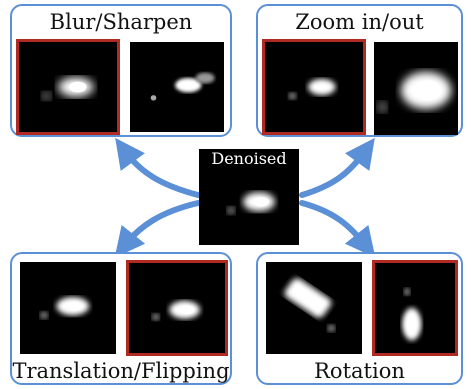  Describe the element at coordinates (359, 22) in the screenshot. I see `panel-title-zoom: Zoom in/out` at that location.